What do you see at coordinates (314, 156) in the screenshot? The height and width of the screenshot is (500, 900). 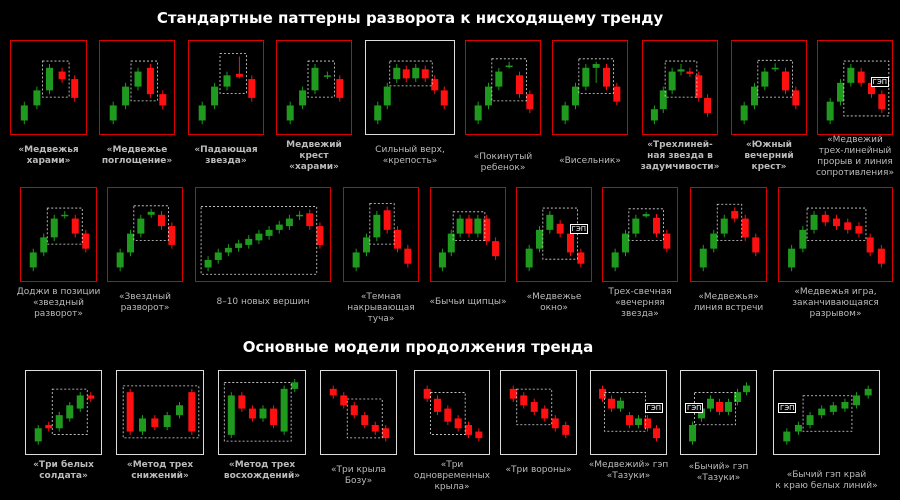 I see `pattern-label: Медвежий крест «харами»` at bounding box center [314, 156].